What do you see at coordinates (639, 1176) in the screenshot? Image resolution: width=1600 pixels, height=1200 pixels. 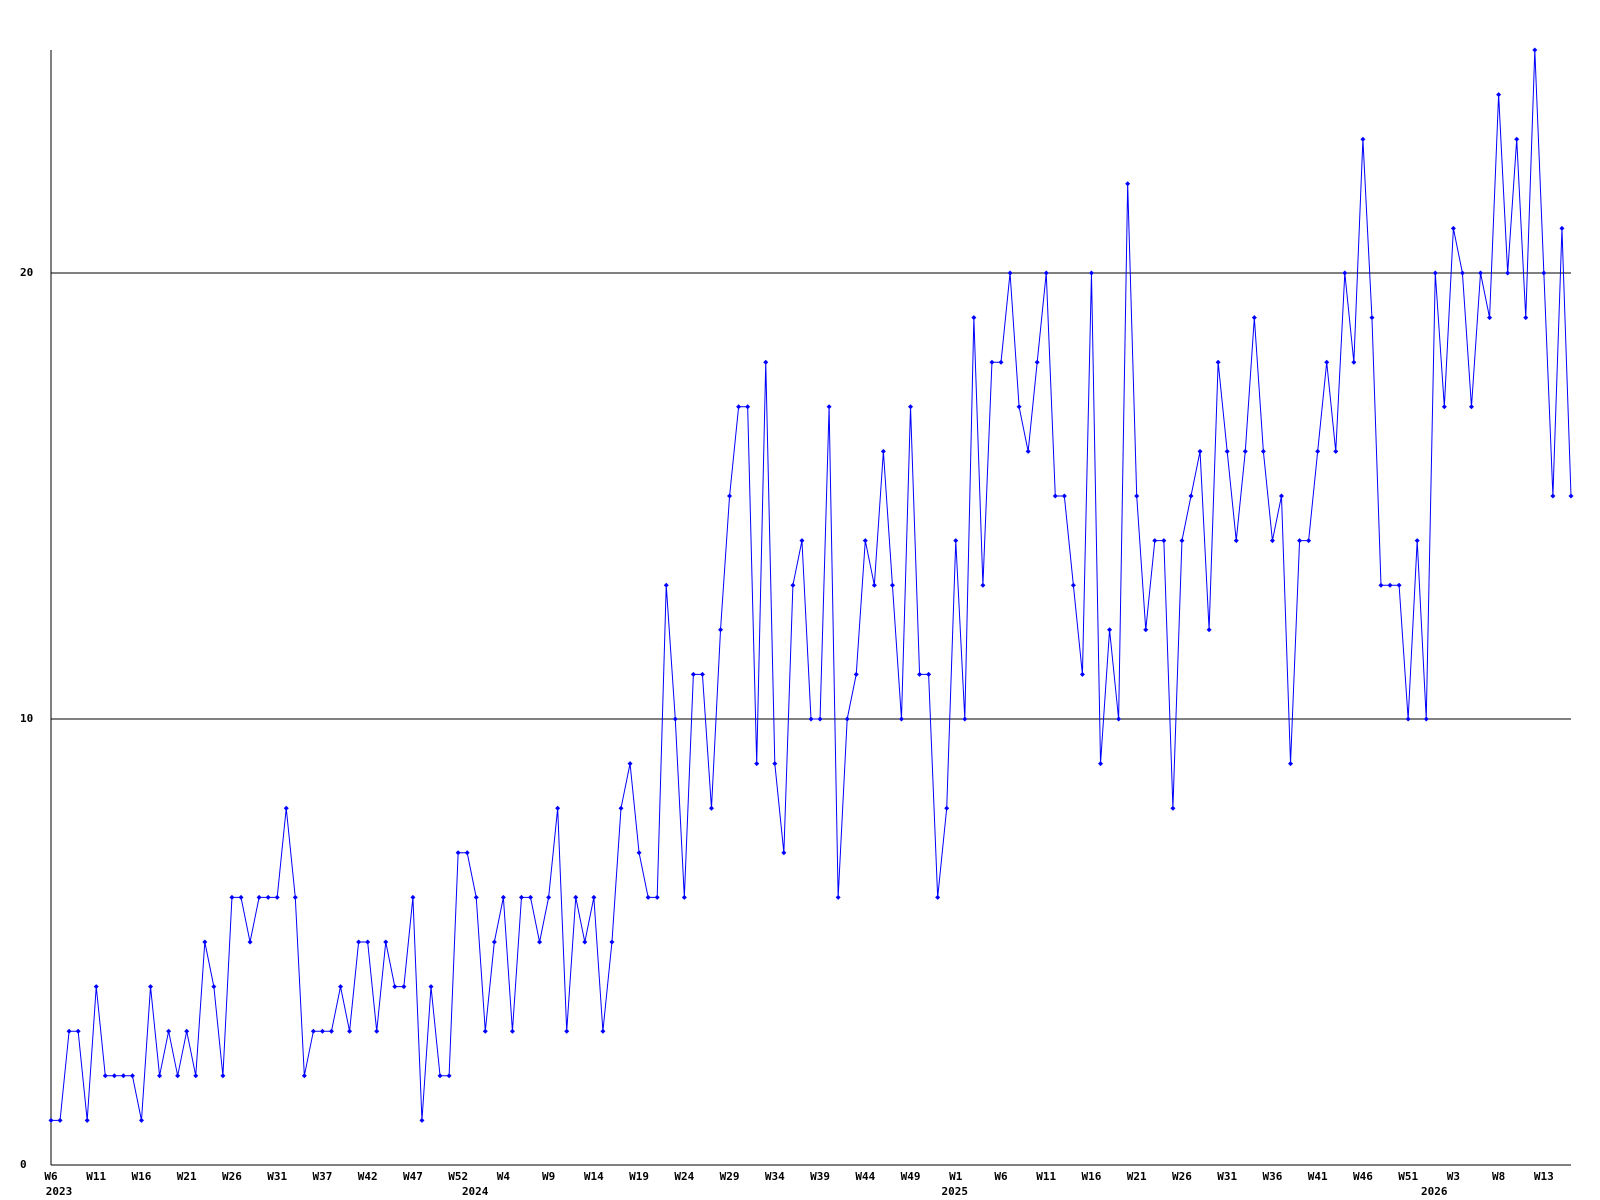 I see `x-tick-label: W19` at bounding box center [639, 1176].